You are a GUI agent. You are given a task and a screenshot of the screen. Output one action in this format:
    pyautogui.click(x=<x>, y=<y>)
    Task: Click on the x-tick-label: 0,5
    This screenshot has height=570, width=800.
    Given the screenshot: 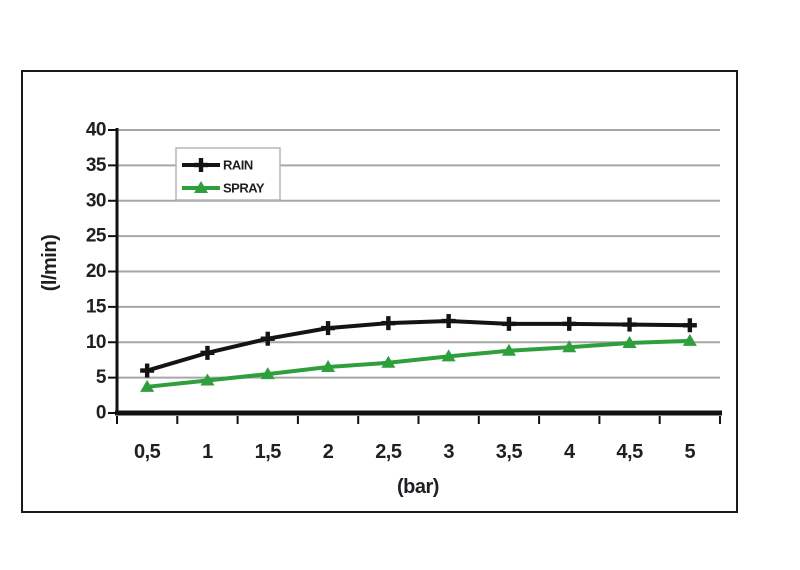 What is the action you would take?
    pyautogui.click(x=147, y=452)
    